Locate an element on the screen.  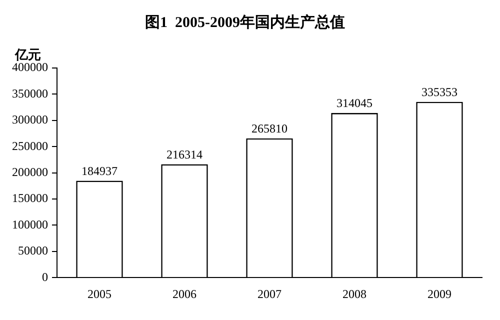
y-tick-label: 50000 is located at coordinates (33, 251).